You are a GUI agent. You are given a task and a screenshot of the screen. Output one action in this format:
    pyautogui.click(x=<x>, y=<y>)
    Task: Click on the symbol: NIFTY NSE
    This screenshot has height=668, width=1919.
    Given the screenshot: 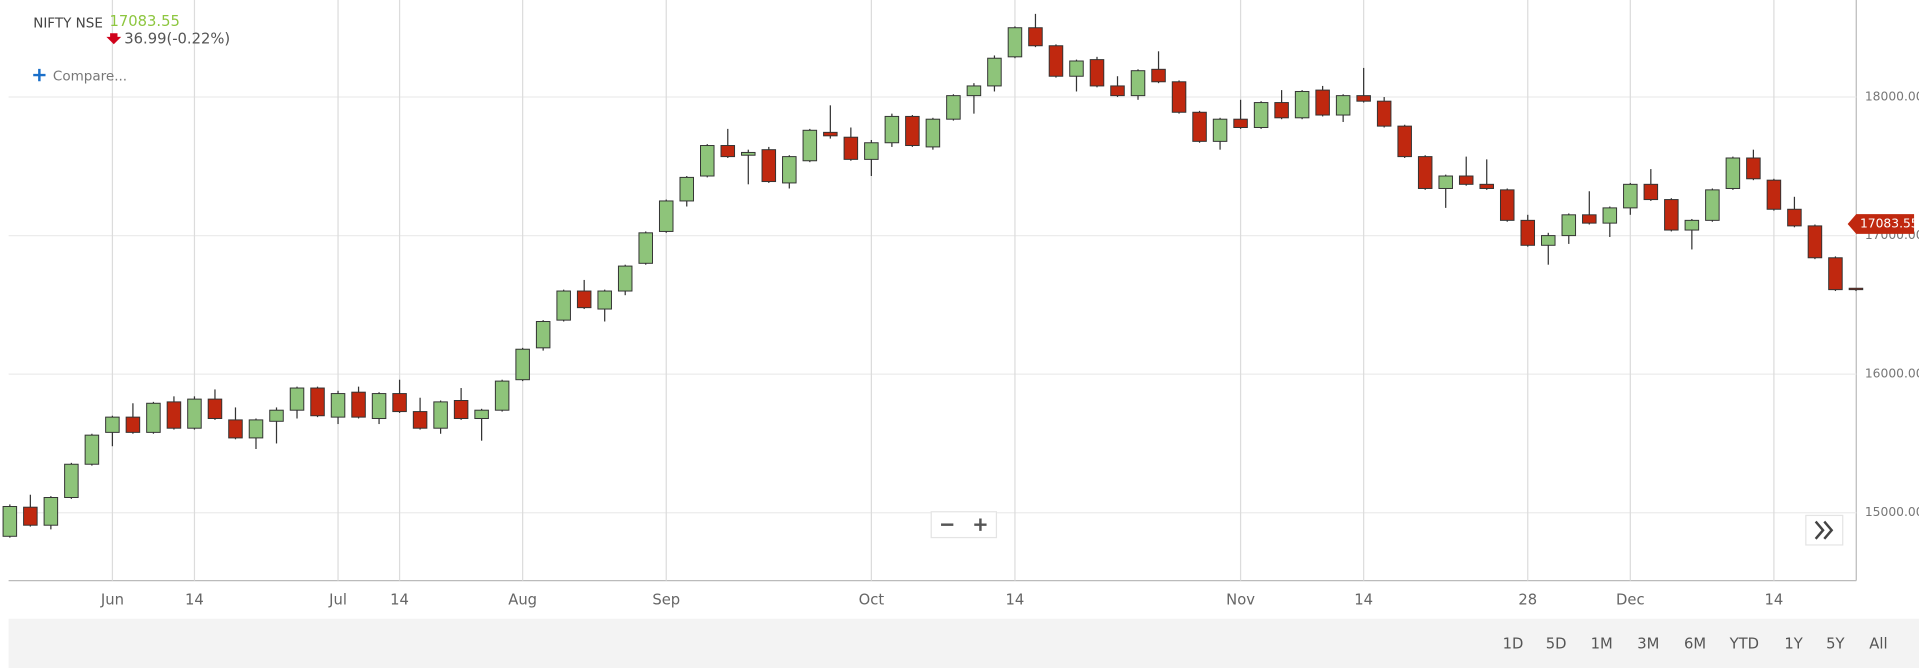 What is the action you would take?
    pyautogui.click(x=68, y=23)
    